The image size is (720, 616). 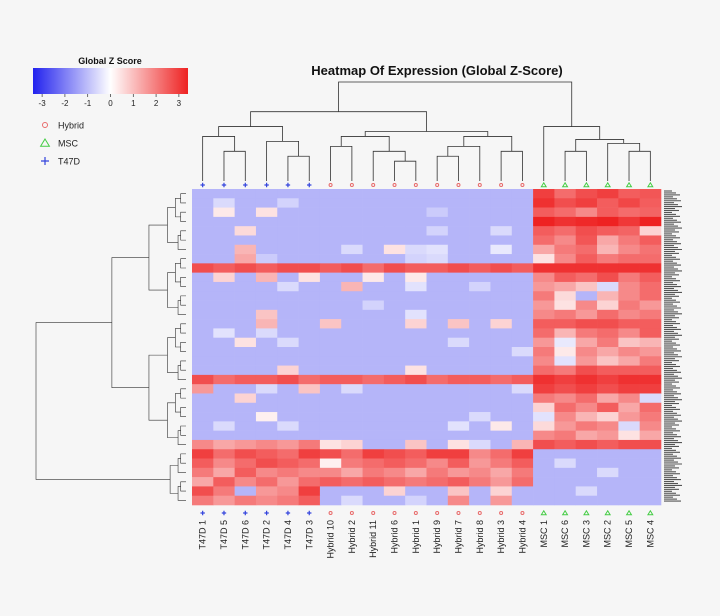 What do you see at coordinates (650, 512) in the screenshot?
I see `triangle-marker` at bounding box center [650, 512].